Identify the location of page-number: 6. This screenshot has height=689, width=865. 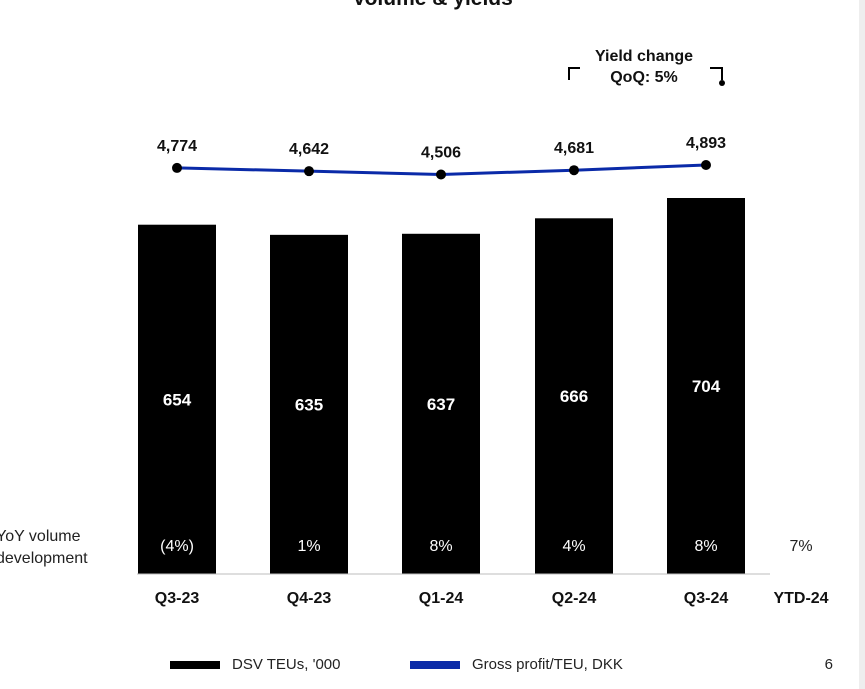
(828, 664).